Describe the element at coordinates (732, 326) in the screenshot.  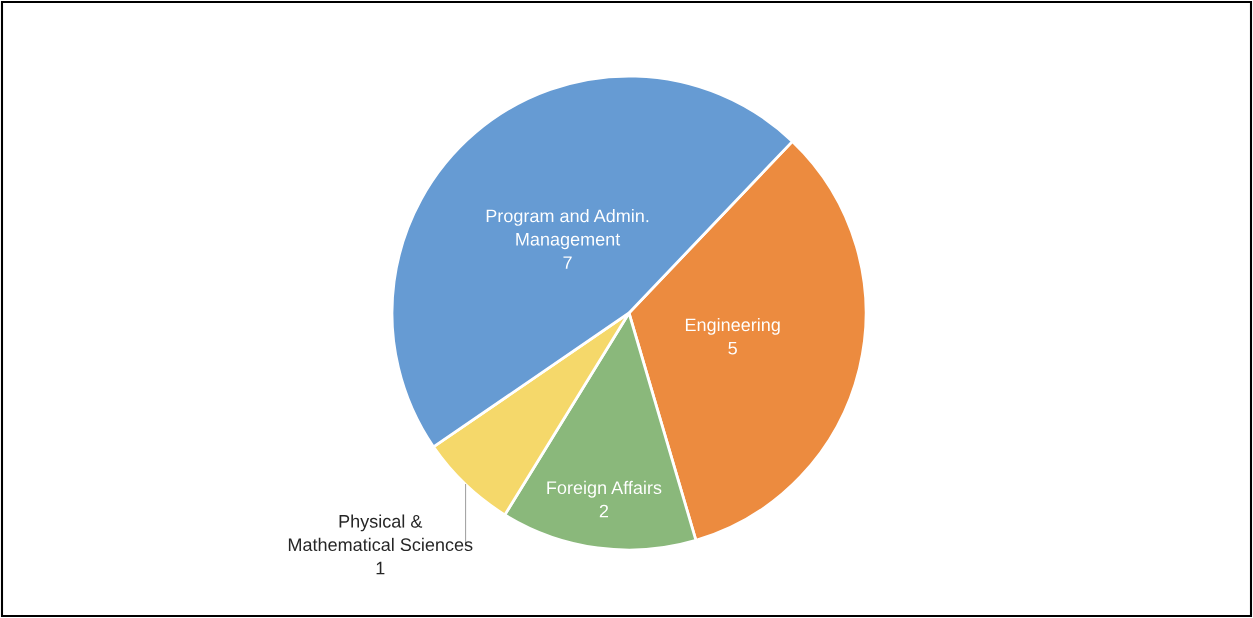
I see `slice-label: Engineering` at that location.